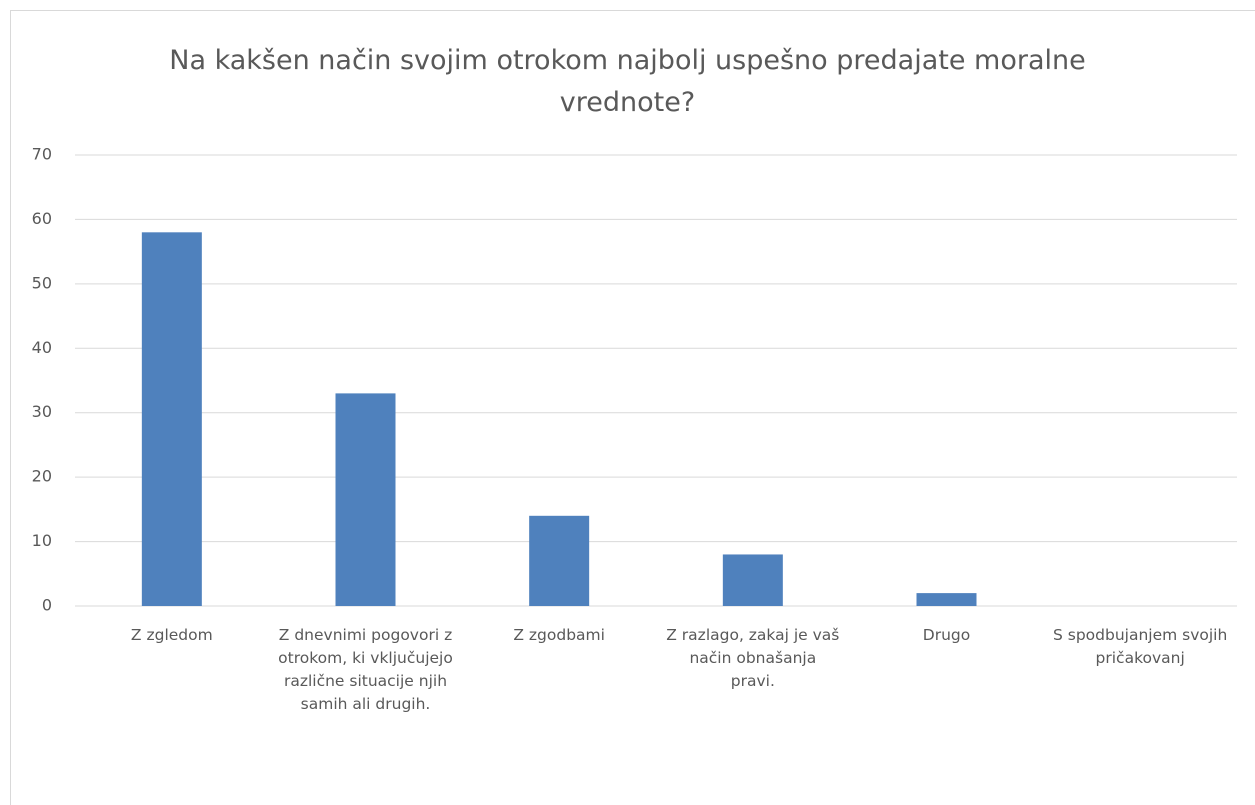 The height and width of the screenshot is (805, 1255). Describe the element at coordinates (946, 635) in the screenshot. I see `x-tick-label: Drugo` at that location.